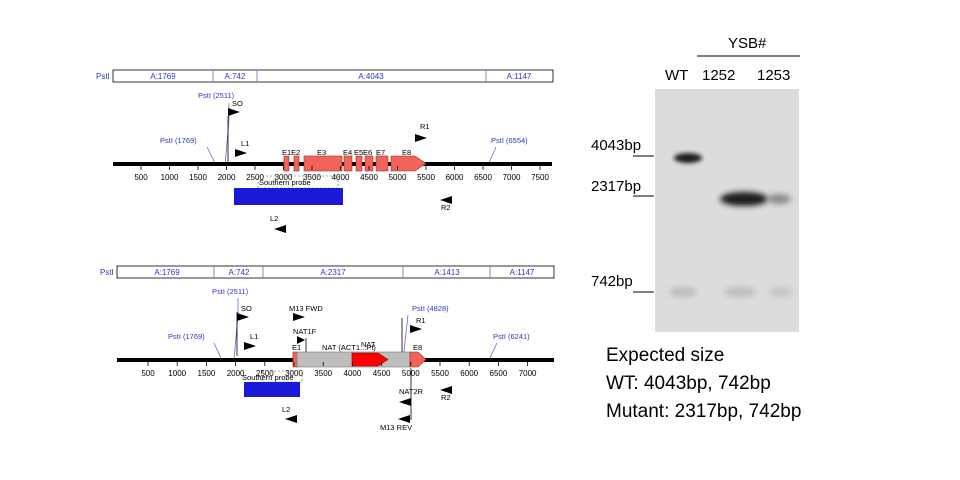 This screenshot has height=480, width=960. I want to click on ruler-label: 5000, so click(398, 177).